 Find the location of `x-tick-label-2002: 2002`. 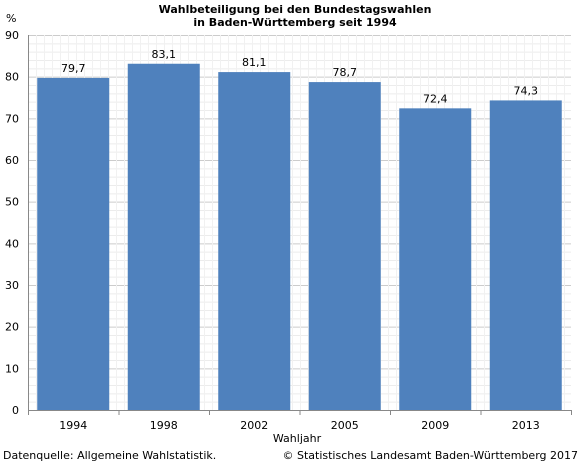

x-tick-label-2002: 2002 is located at coordinates (254, 425).